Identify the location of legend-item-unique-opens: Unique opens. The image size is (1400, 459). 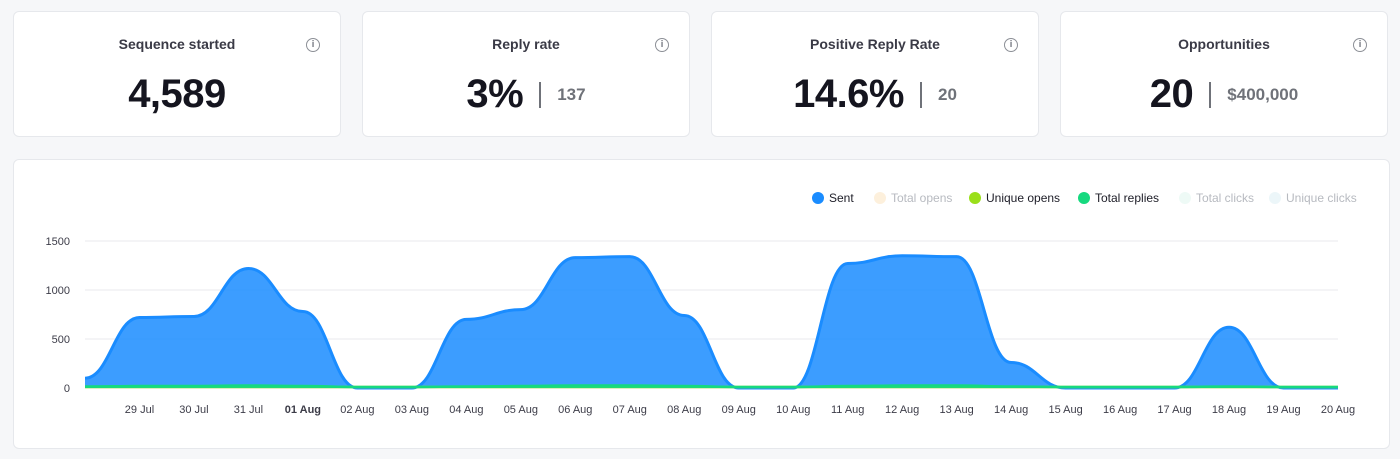
(1014, 198).